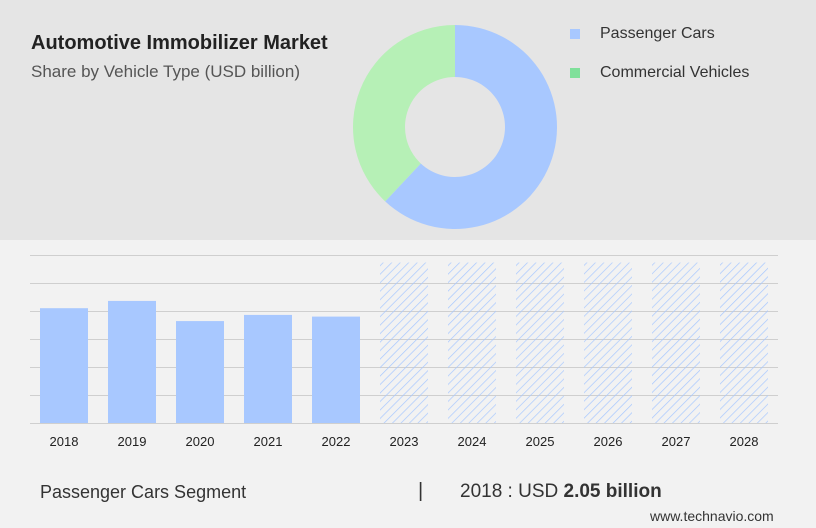 This screenshot has width=816, height=528. What do you see at coordinates (675, 72) in the screenshot?
I see `legend-label-commercial-vehicles: Commercial Vehicles` at bounding box center [675, 72].